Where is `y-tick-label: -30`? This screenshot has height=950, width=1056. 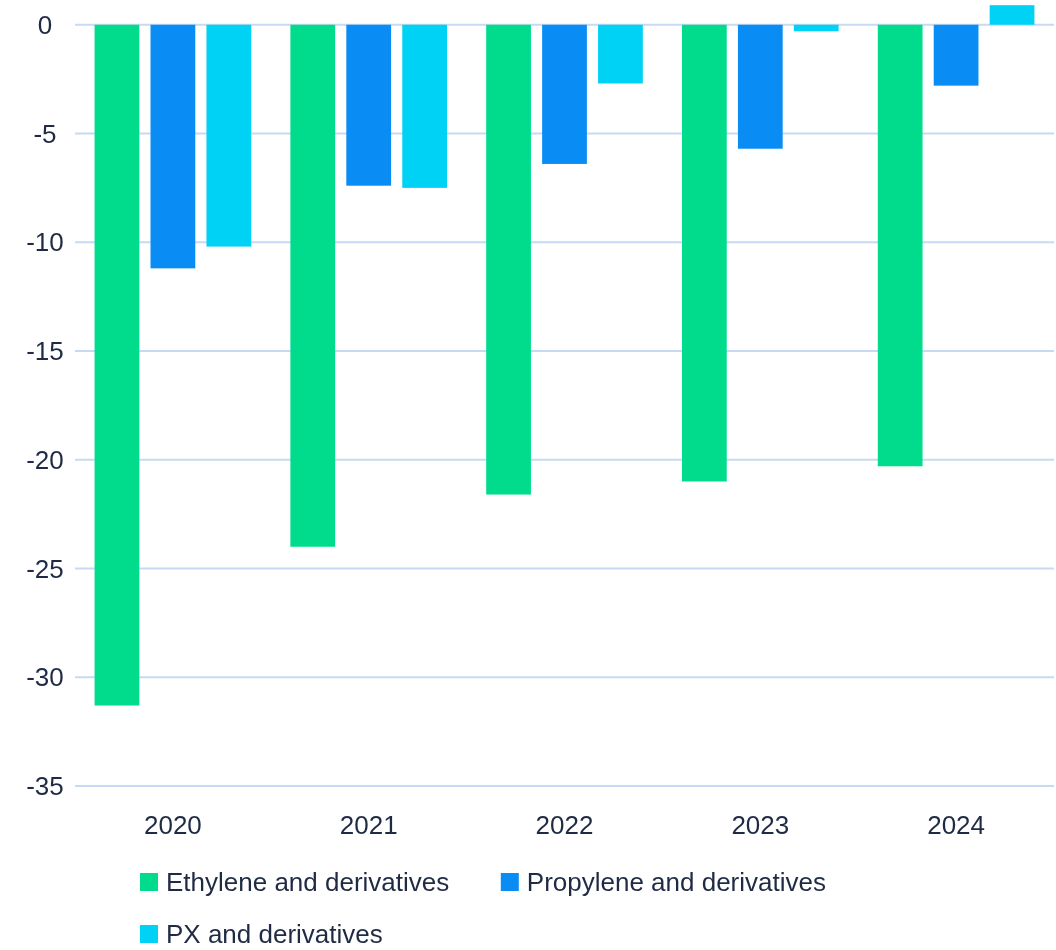 y-tick-label: -30 is located at coordinates (45, 677).